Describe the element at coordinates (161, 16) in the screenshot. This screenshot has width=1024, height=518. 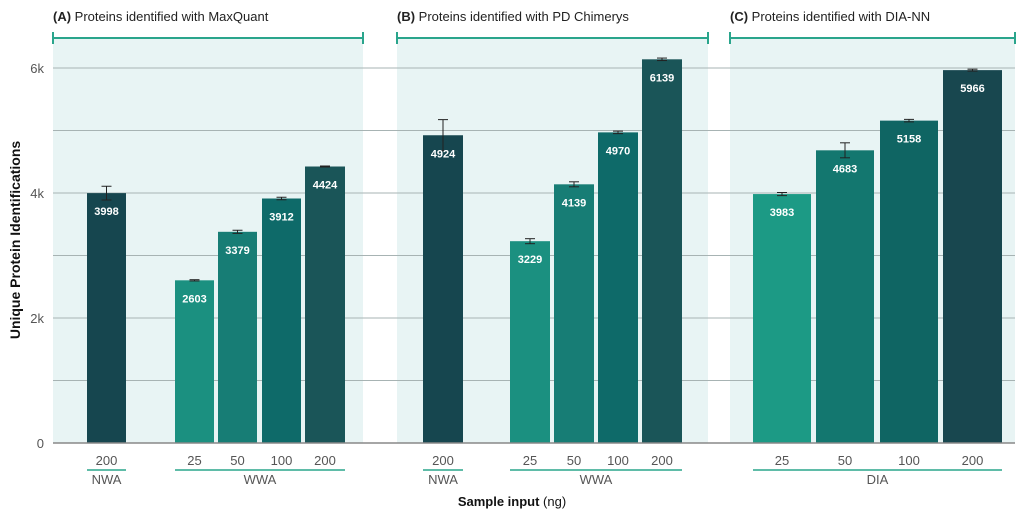
I see `panel-title: (A) Proteins identified with MaxQuant` at that location.